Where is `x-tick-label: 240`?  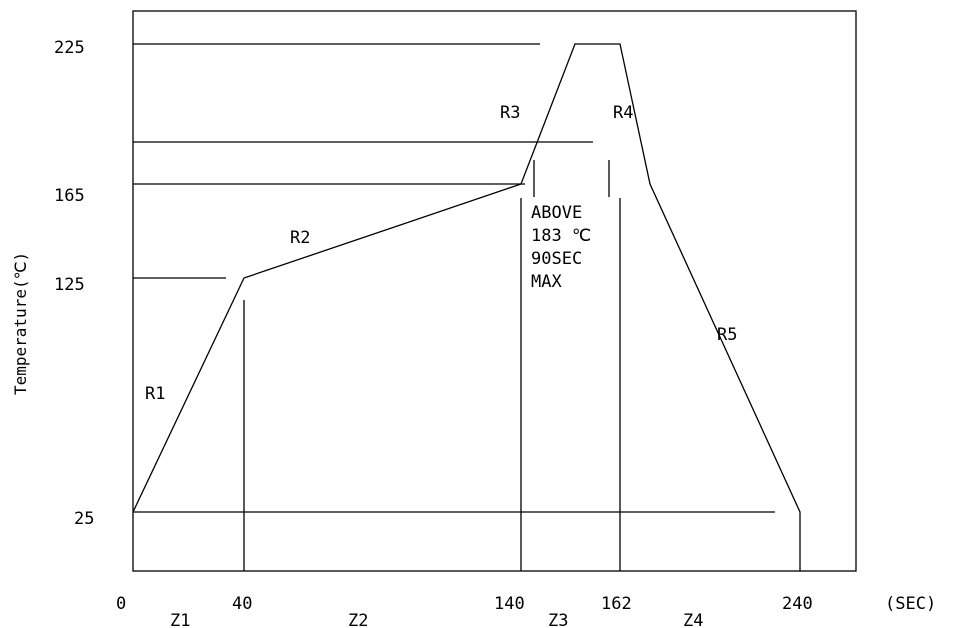 x-tick-label: 240 is located at coordinates (797, 604).